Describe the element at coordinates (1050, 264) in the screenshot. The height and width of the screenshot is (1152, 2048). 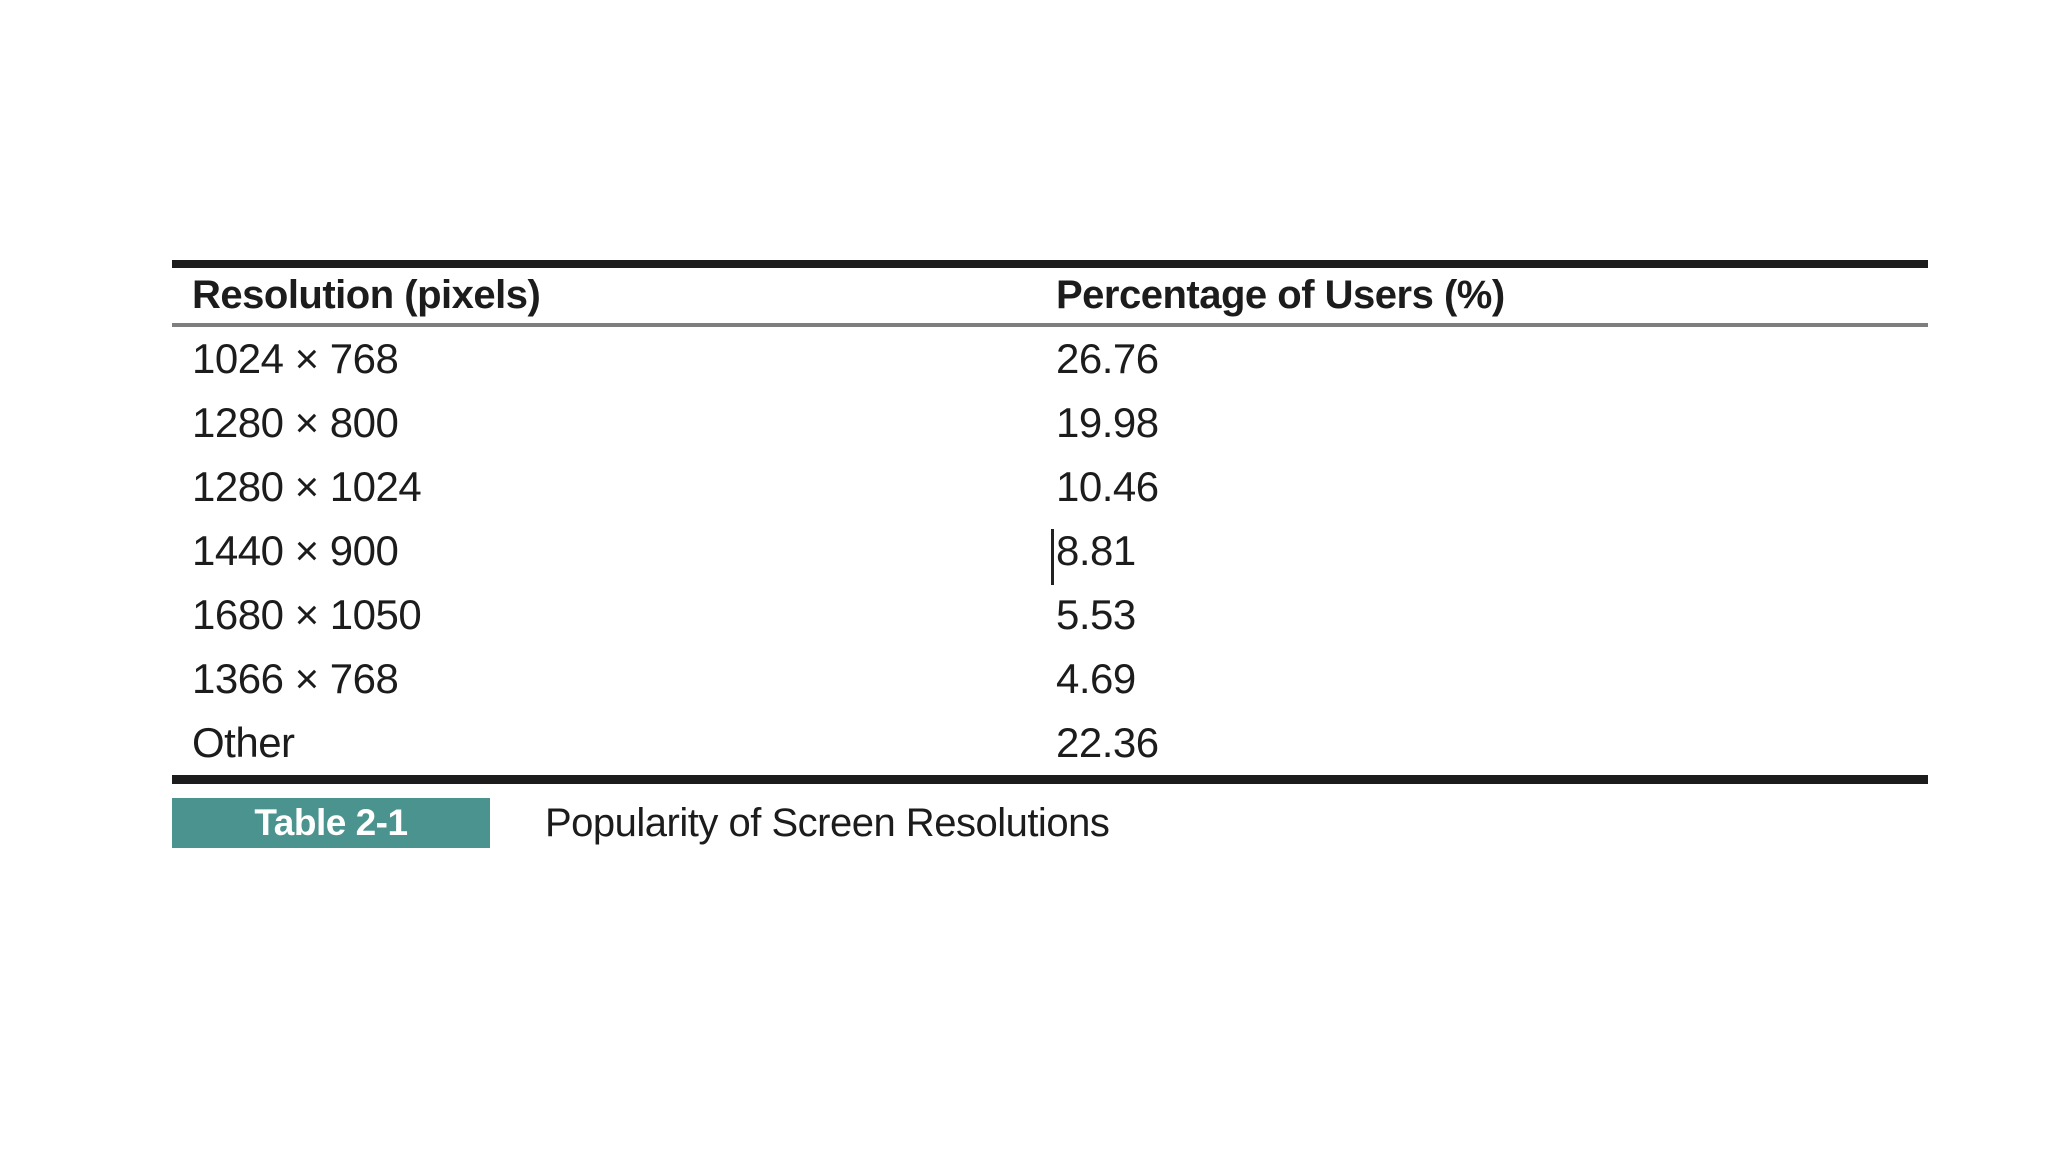
I see `table-top-border` at that location.